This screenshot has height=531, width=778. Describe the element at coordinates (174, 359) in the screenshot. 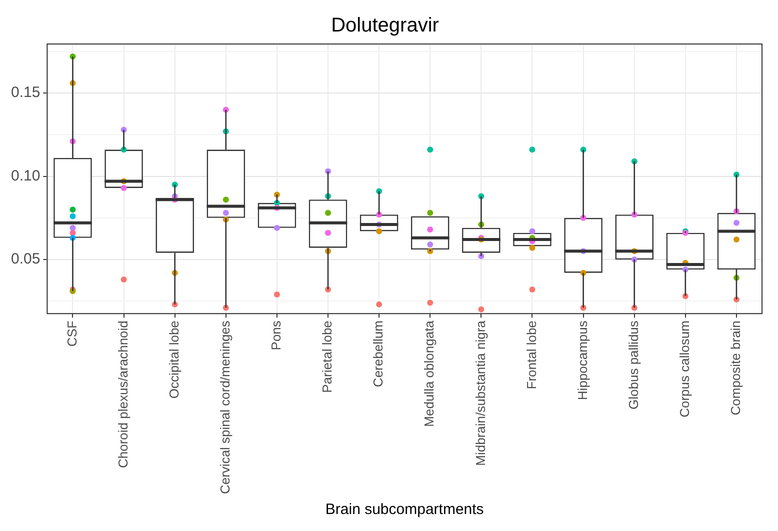

I see `x-tick-label: Occipital lobe` at that location.